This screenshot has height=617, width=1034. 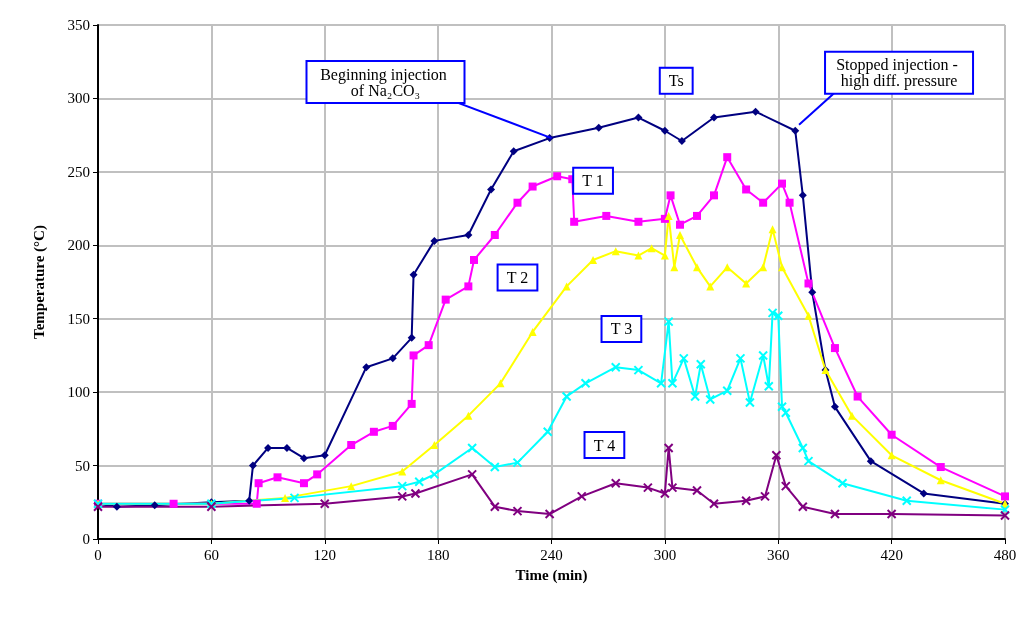 What do you see at coordinates (665, 554) in the screenshot?
I see `x-tick-label: 300` at bounding box center [665, 554].